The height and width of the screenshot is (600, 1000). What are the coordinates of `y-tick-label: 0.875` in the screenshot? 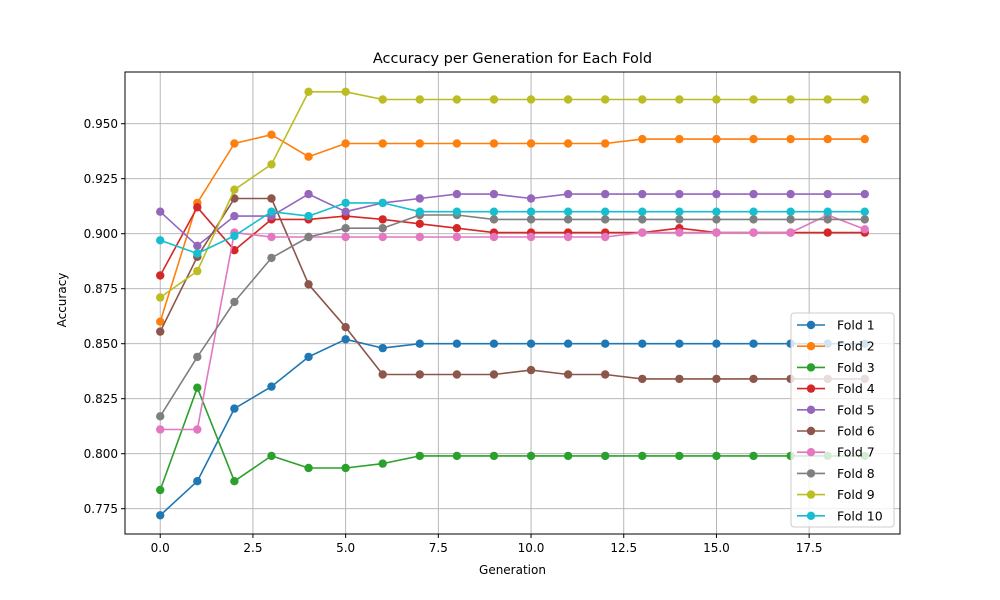 It's located at (101, 289).